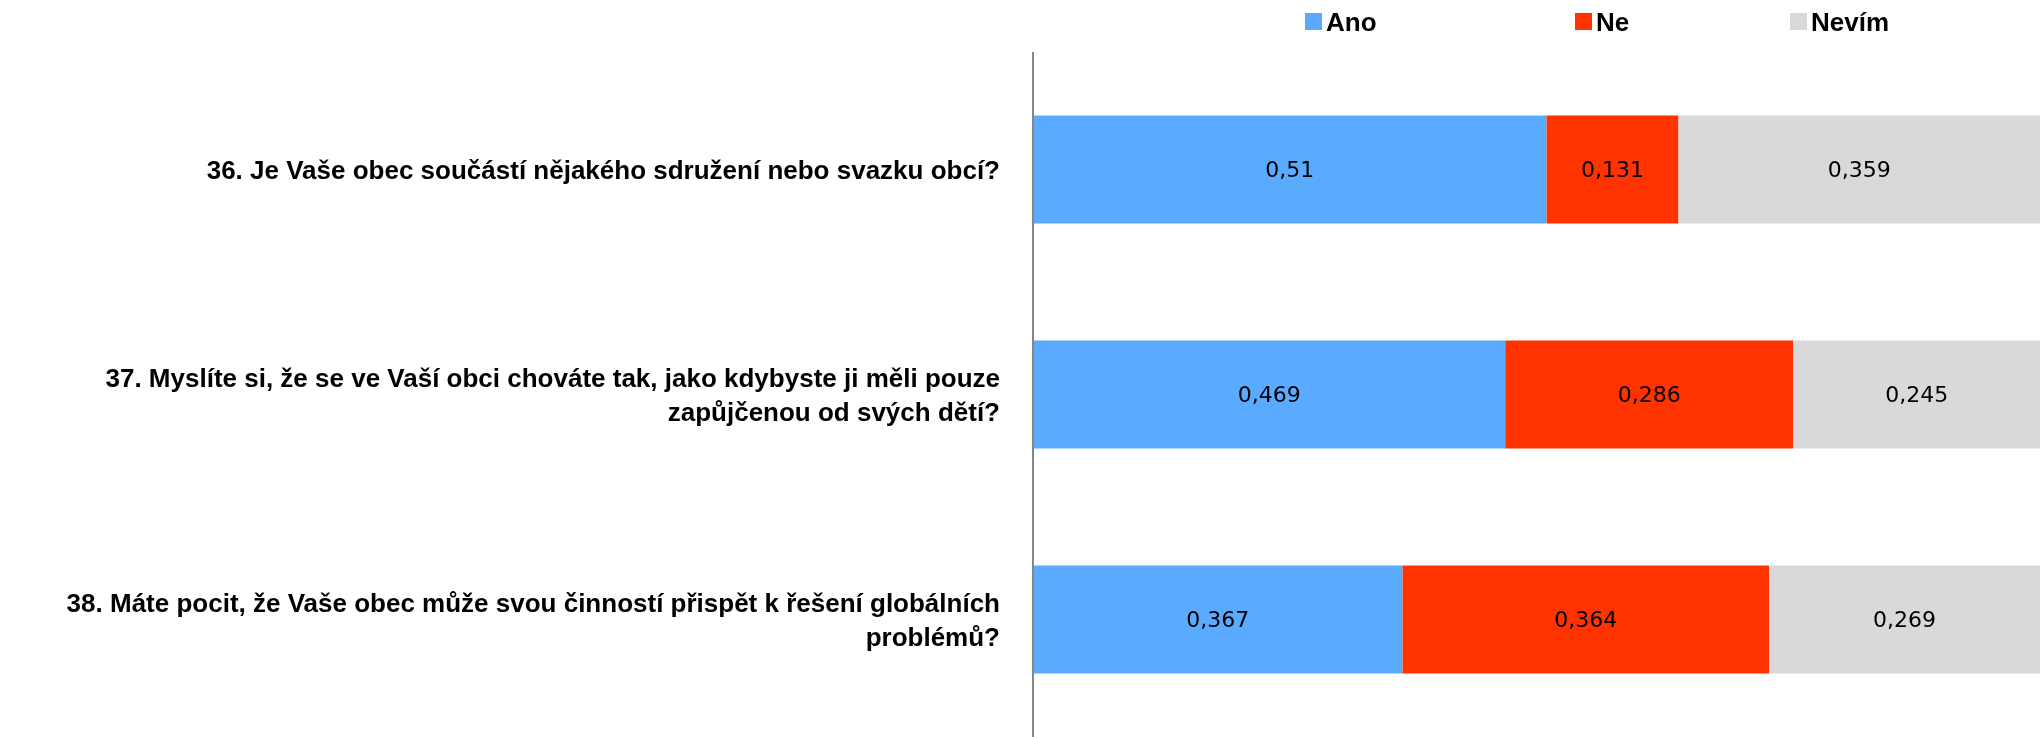 The height and width of the screenshot is (737, 2042). Describe the element at coordinates (603, 169) in the screenshot. I see `y-tick-label: 36. Je Vaše obec součástí nějakého sdružení nebo svazku obcí?` at that location.